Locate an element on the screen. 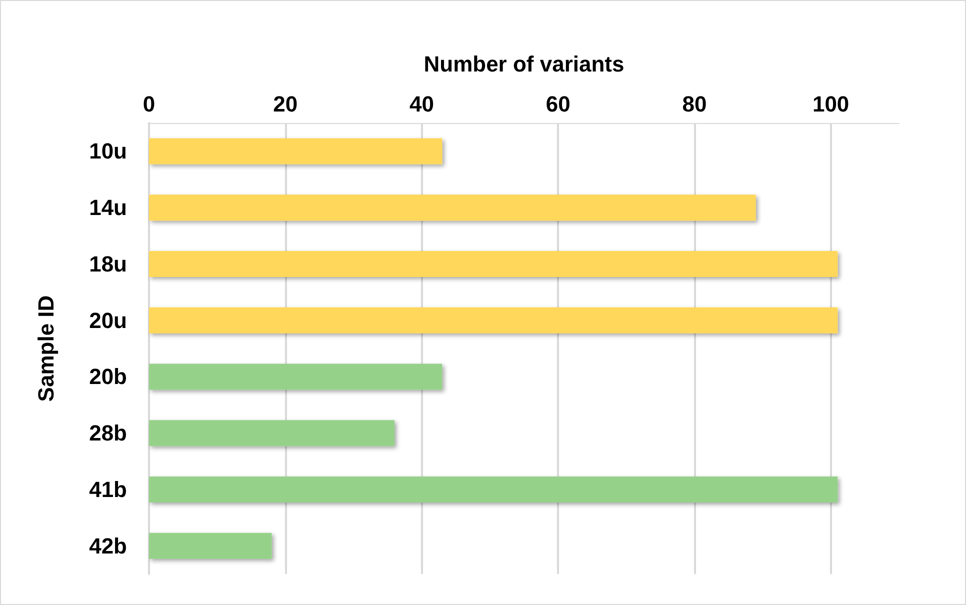  y-tick-label: 10u is located at coordinates (108, 151).